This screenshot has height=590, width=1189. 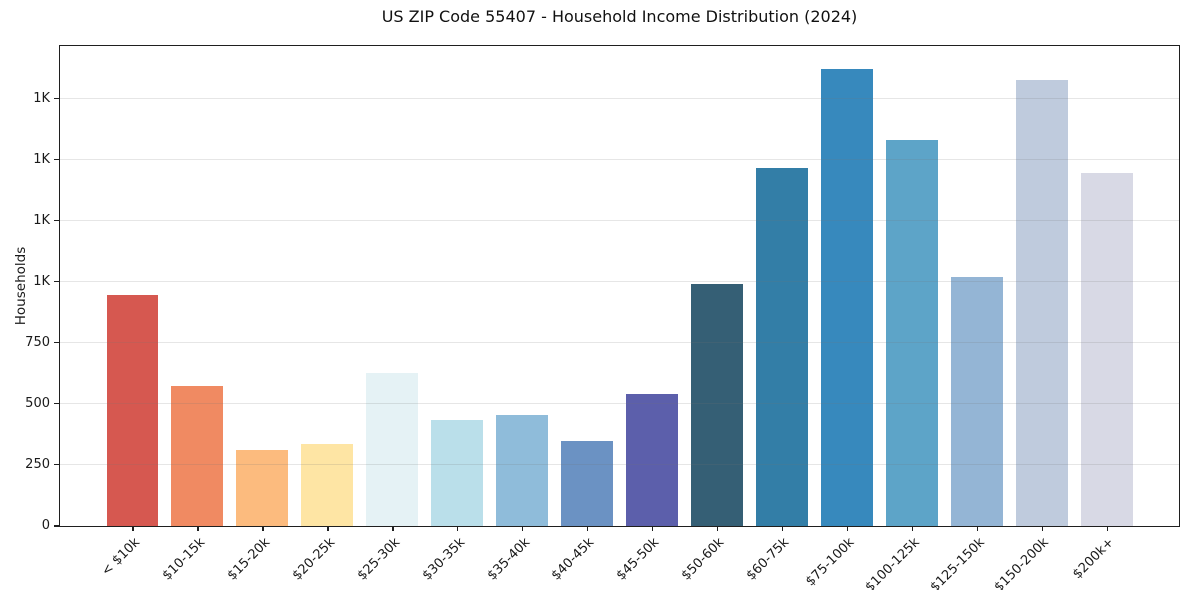 What do you see at coordinates (584, 314) in the screenshot?
I see `bar-slot: $40-45k` at bounding box center [584, 314].